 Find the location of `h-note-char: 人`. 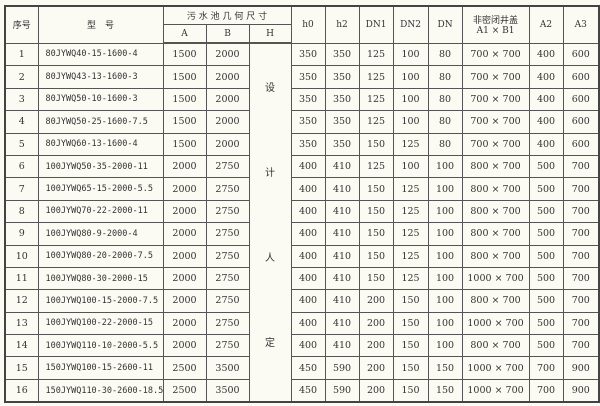

h-note-char: 人 is located at coordinates (270, 258).